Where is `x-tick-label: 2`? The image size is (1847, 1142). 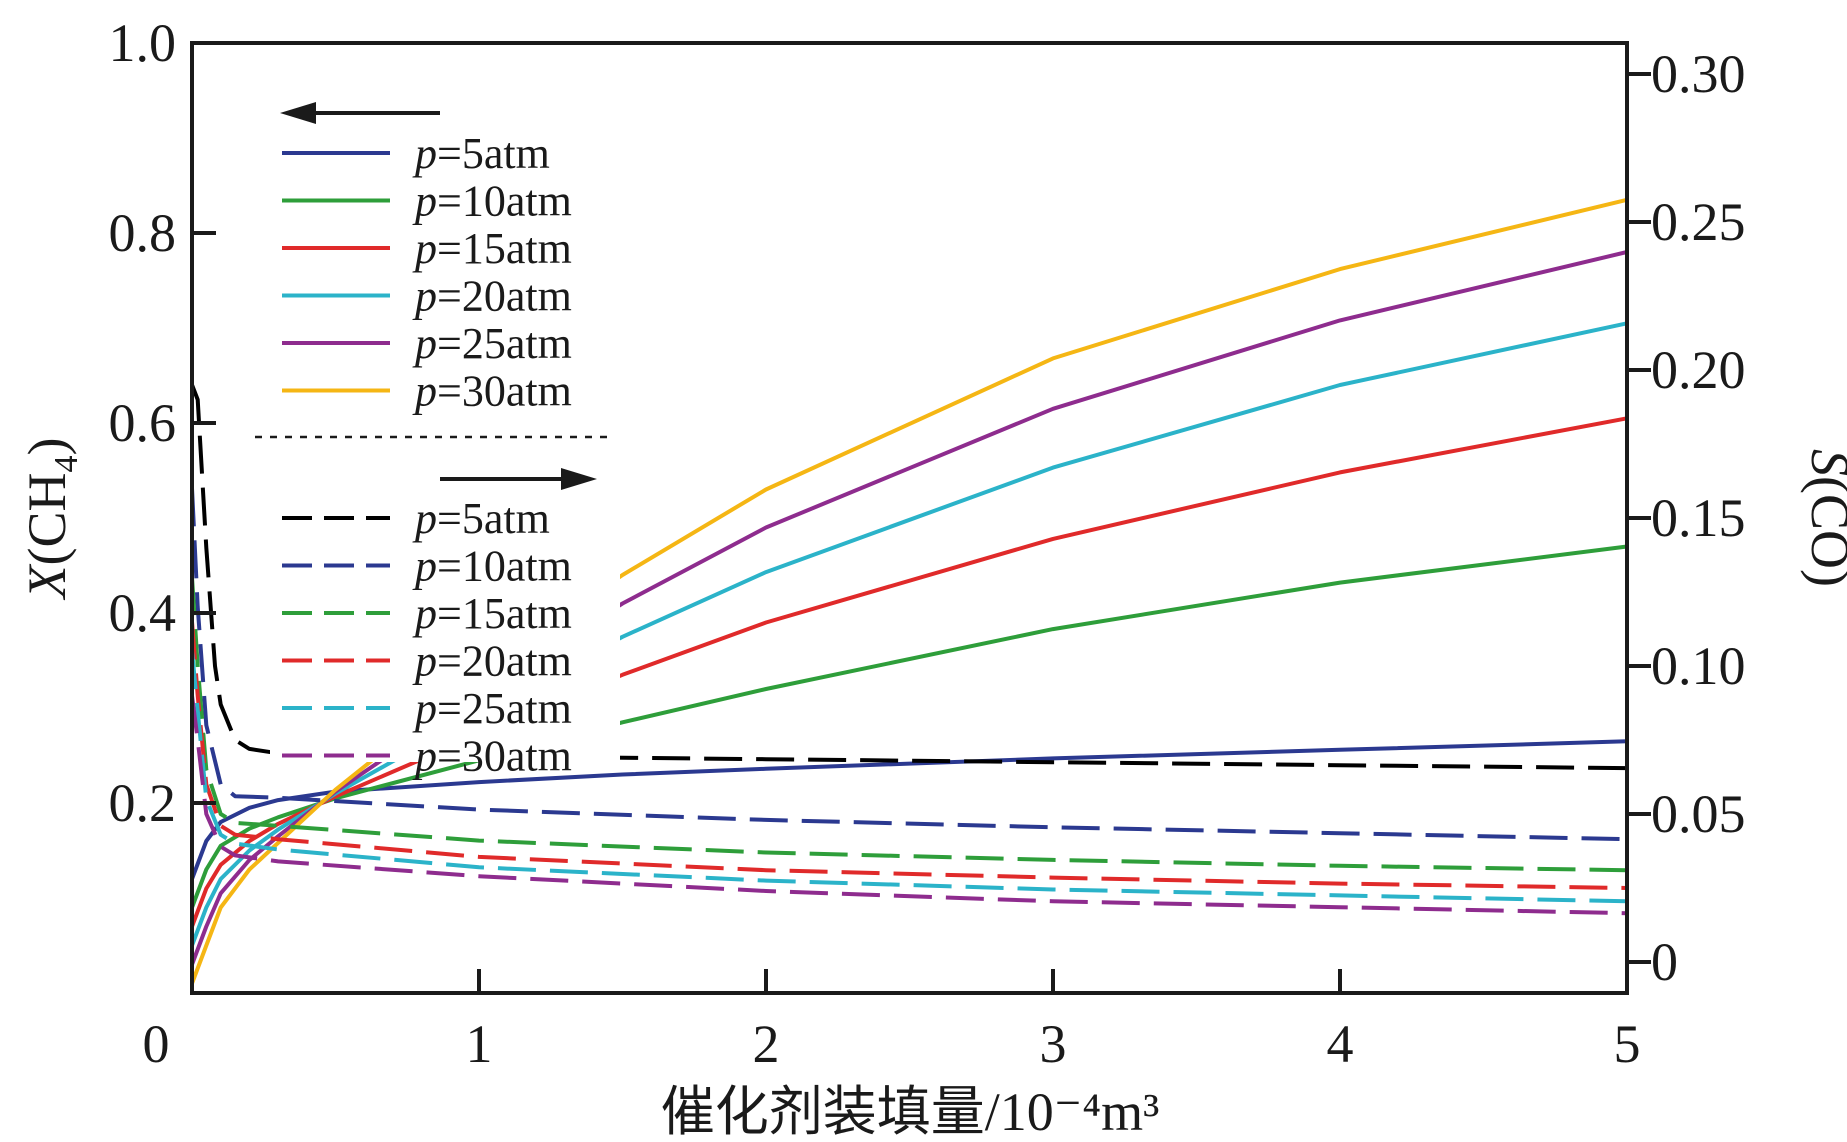
x-tick-label: 2 is located at coordinates (766, 1044).